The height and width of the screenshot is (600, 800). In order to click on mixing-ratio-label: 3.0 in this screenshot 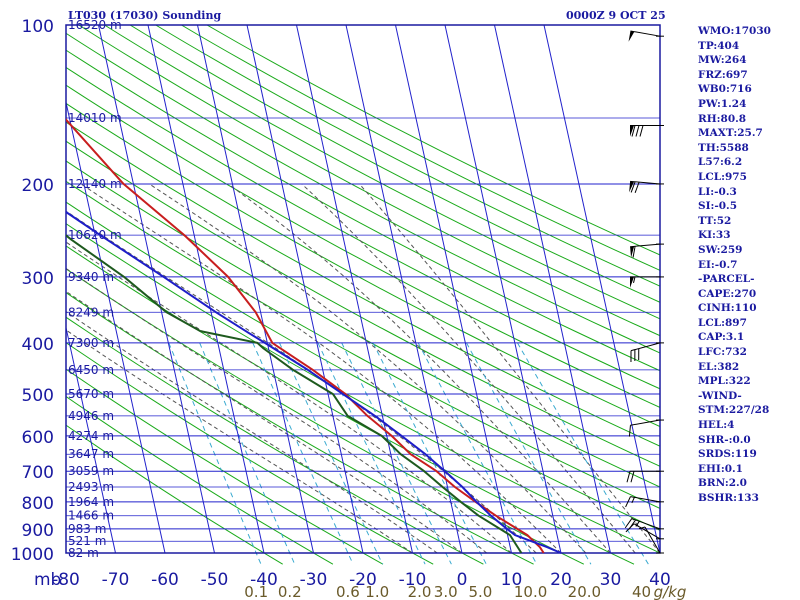, I will do `click(446, 591)`.